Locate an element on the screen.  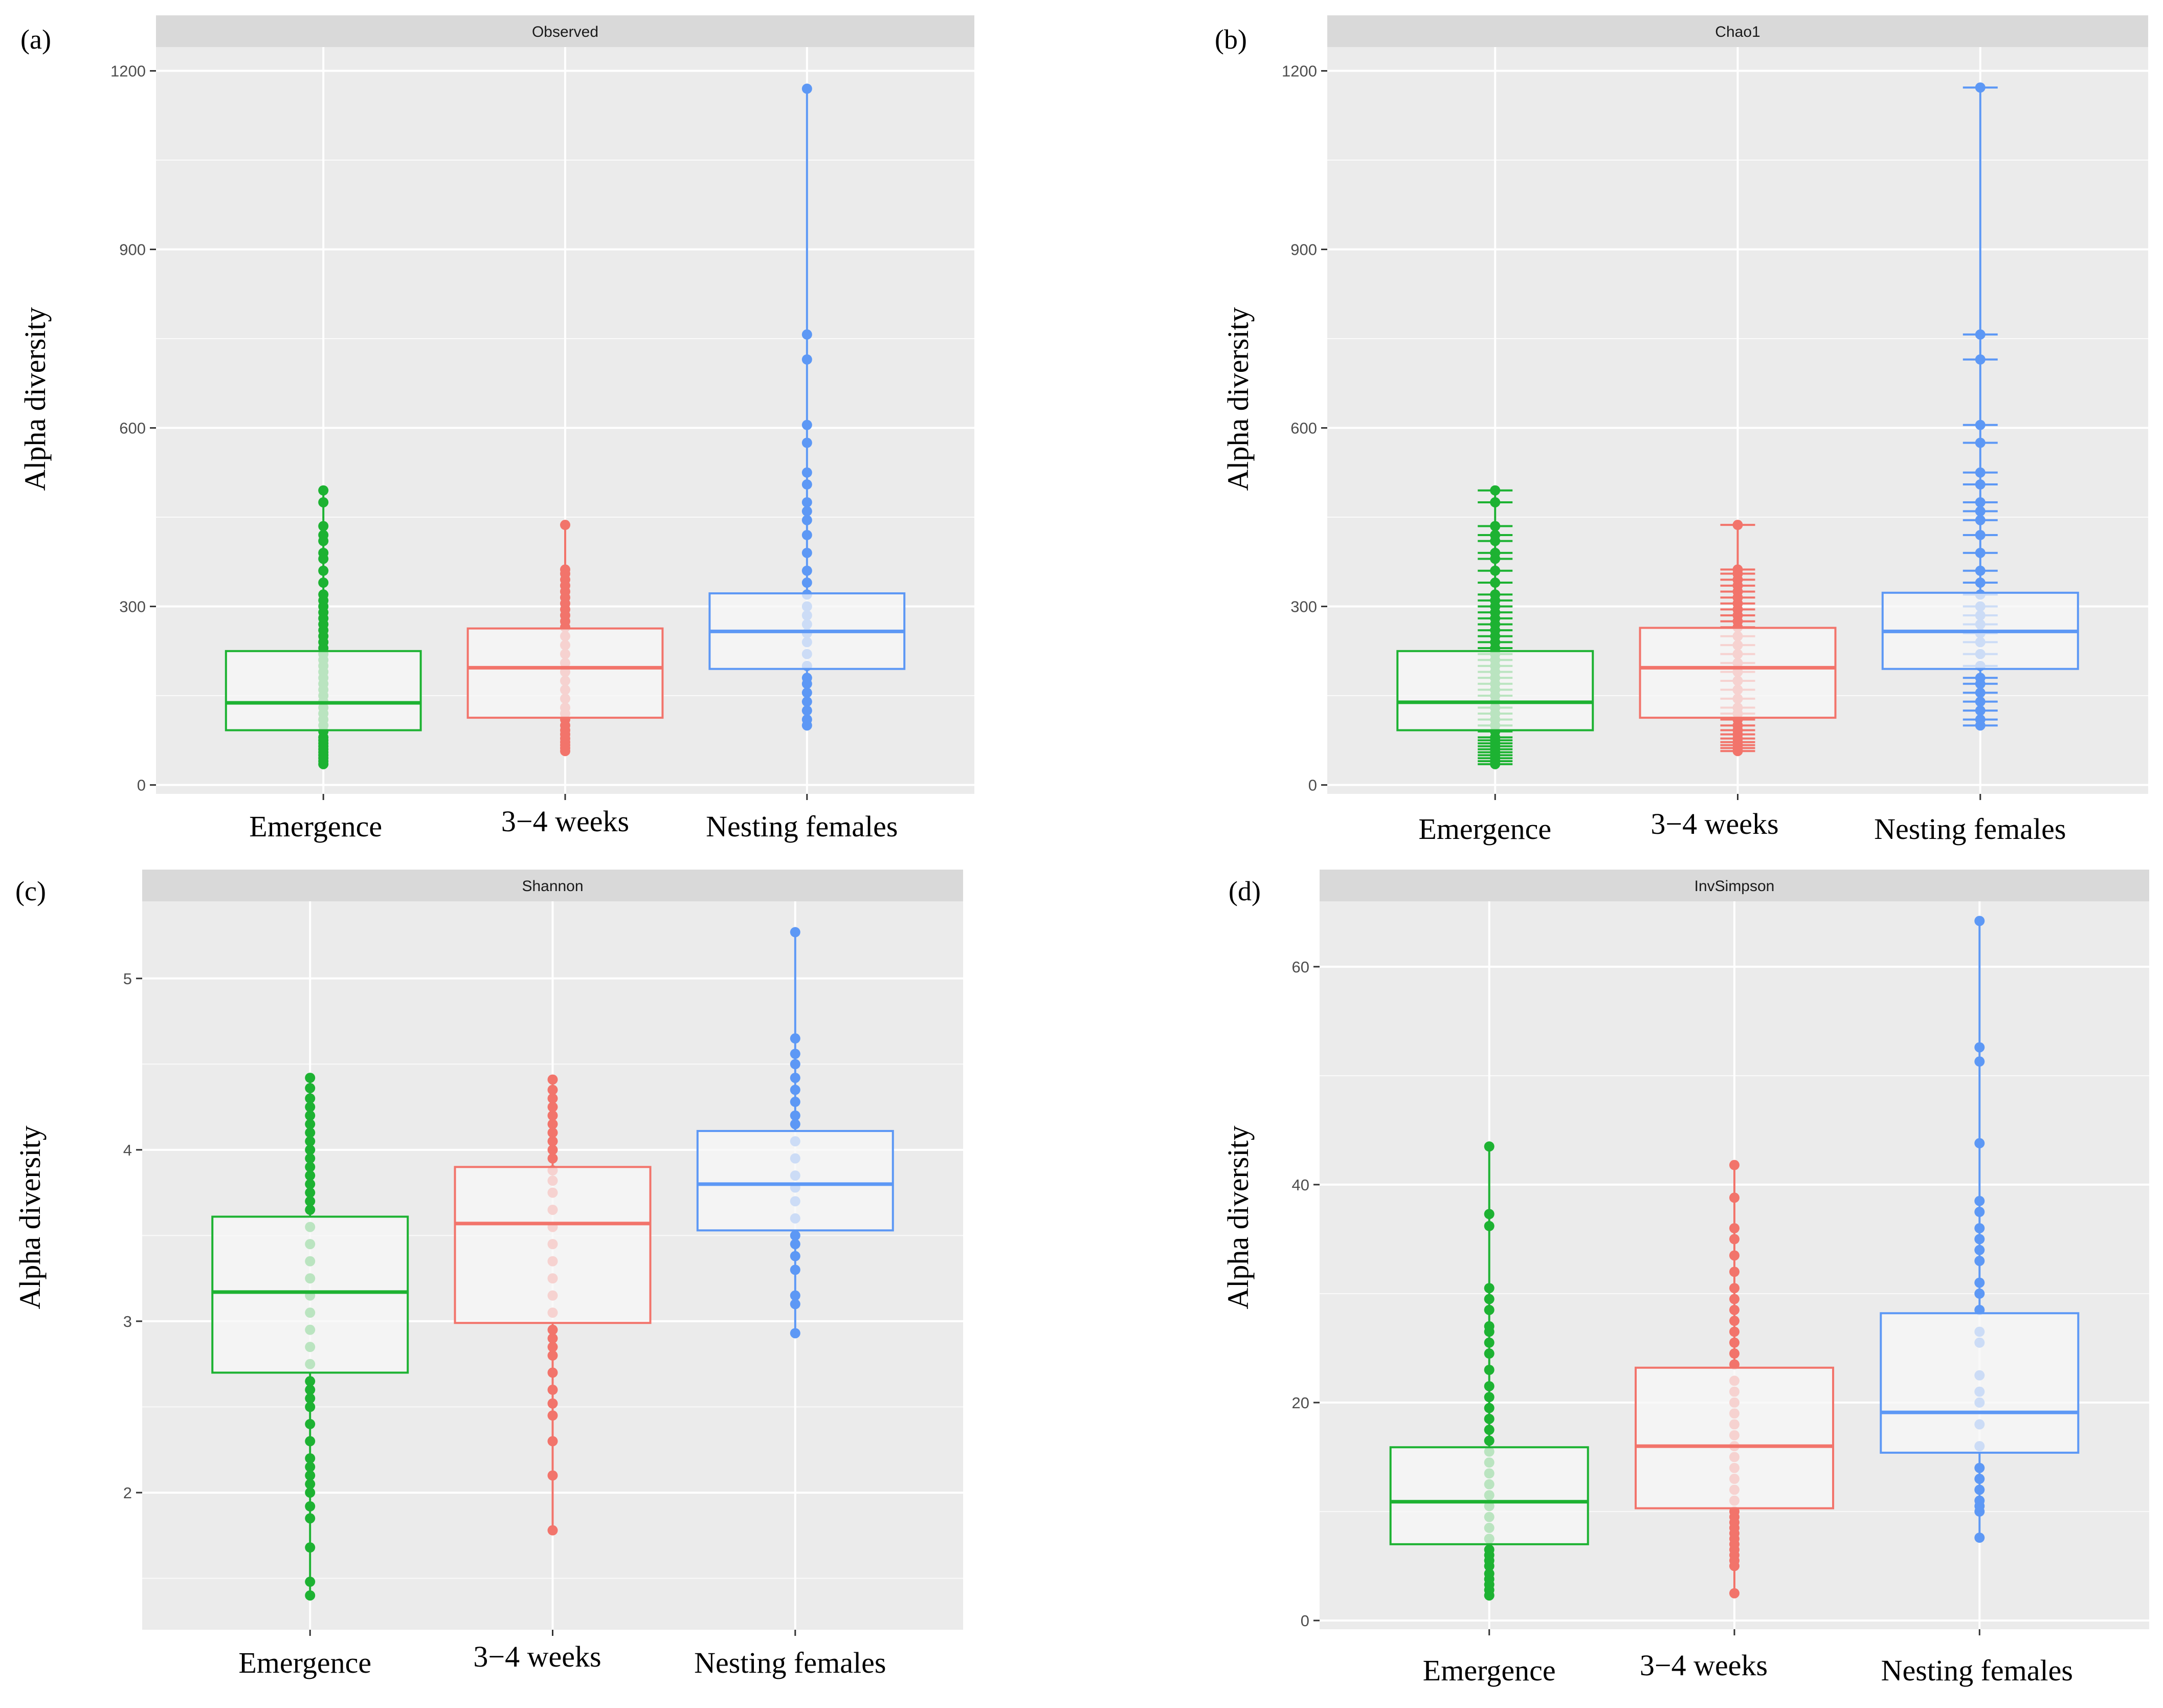
y-tick-label: 3 is located at coordinates (127, 1321).